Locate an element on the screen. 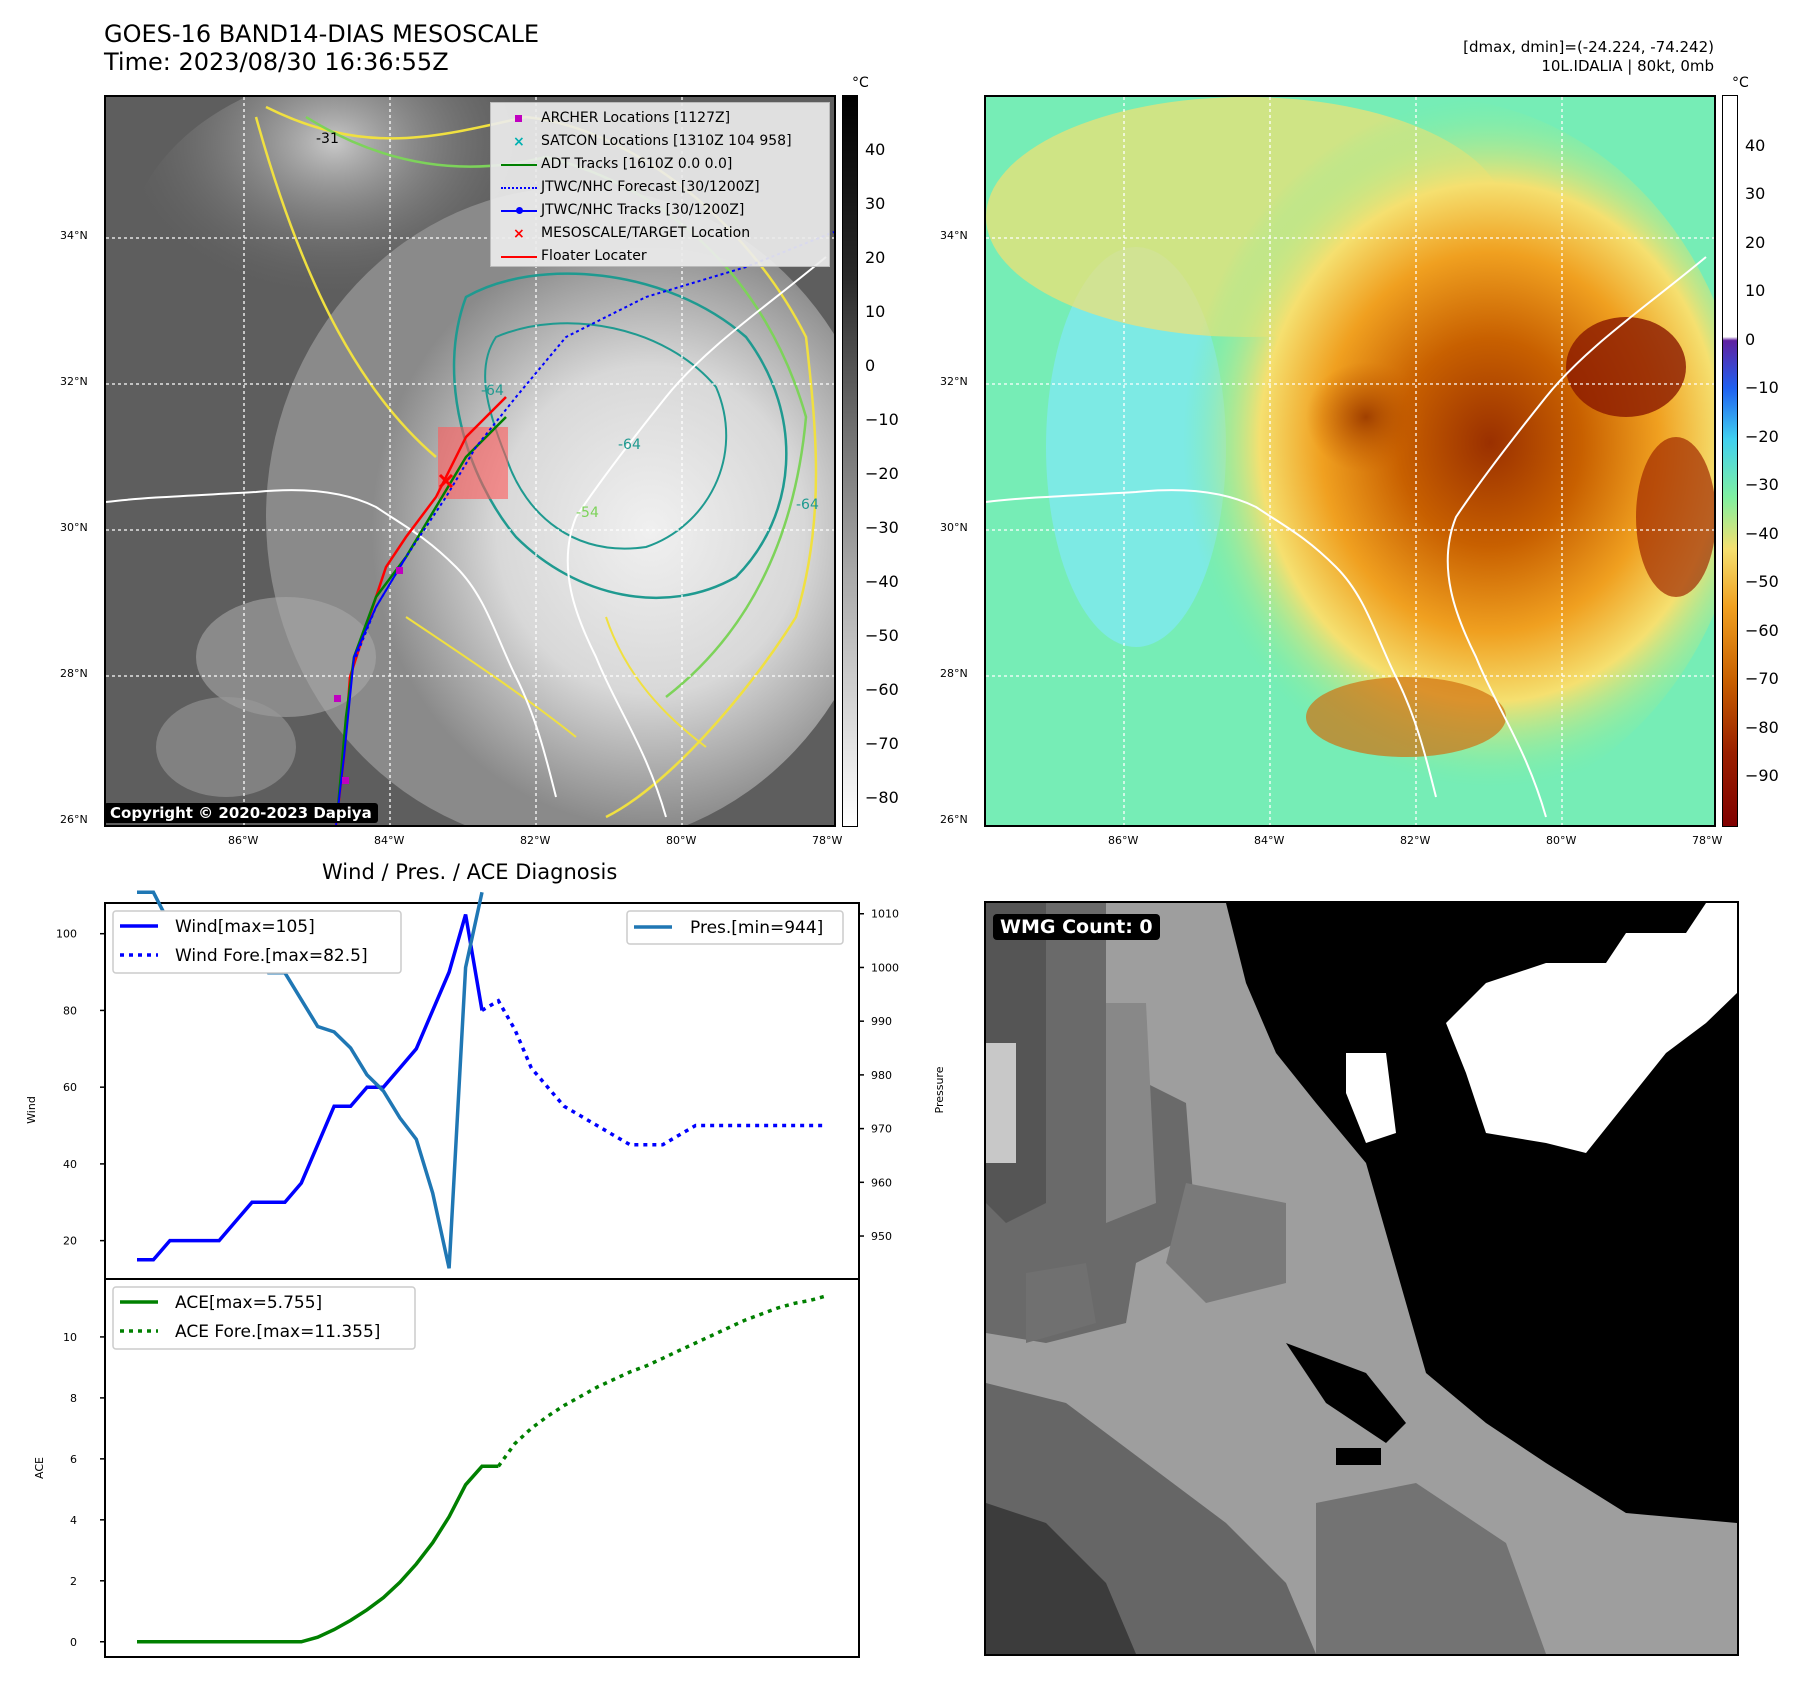  storm-info-text: 10L.IDALIA | 80kt, 0mb is located at coordinates (1627, 66).